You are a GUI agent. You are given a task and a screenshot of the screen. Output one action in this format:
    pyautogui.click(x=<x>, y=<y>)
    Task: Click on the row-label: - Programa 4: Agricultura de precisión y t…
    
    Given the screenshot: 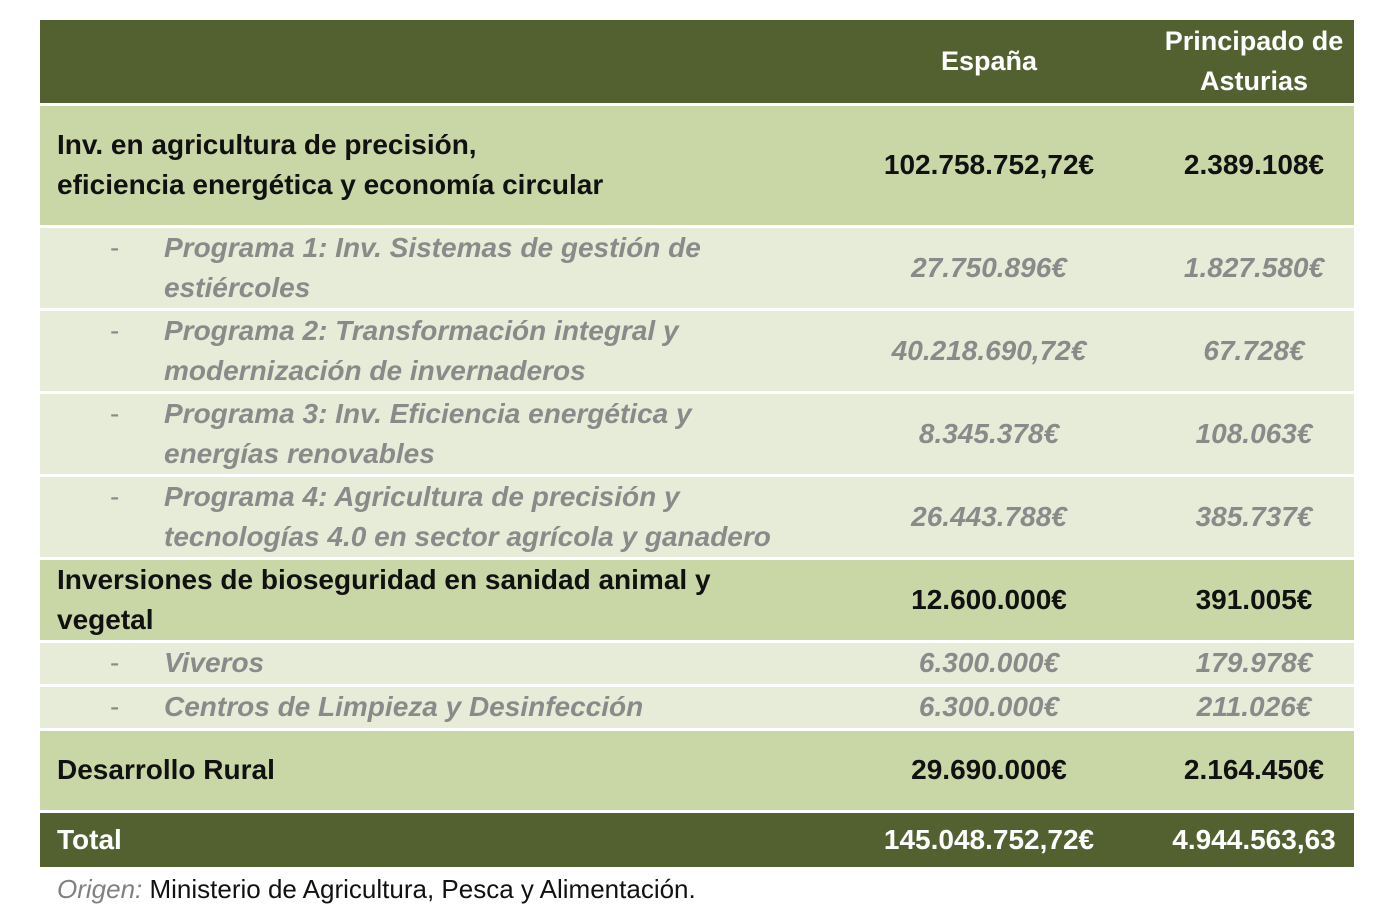 What is the action you would take?
    pyautogui.click(x=432, y=515)
    